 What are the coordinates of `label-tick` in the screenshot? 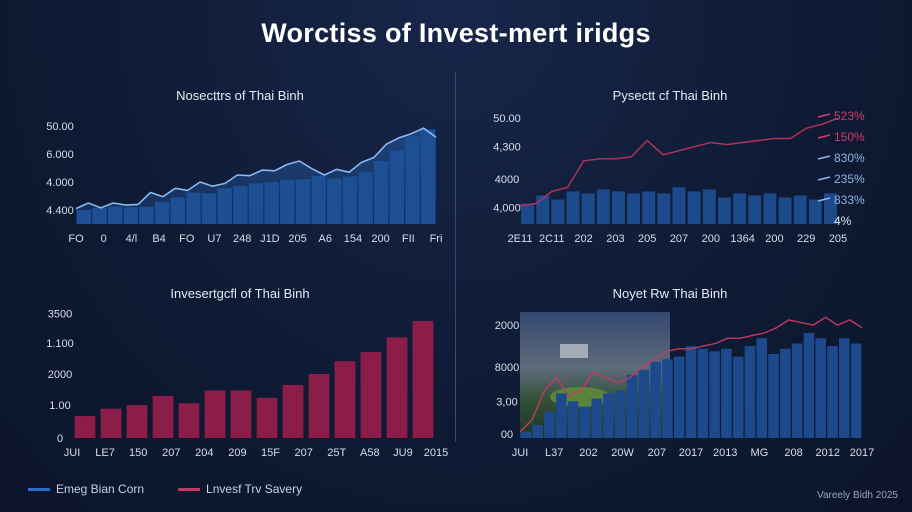 It's located at (824, 199).